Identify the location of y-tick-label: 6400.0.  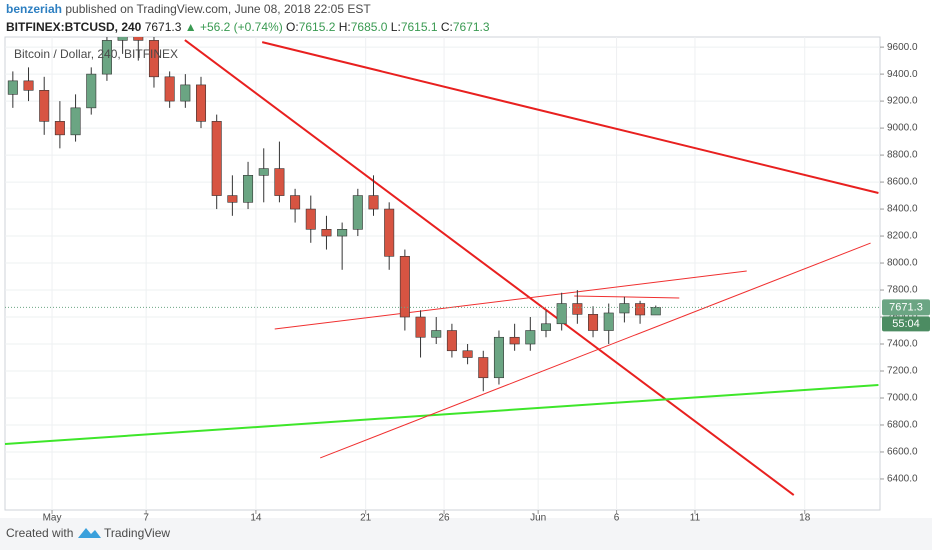
(902, 479).